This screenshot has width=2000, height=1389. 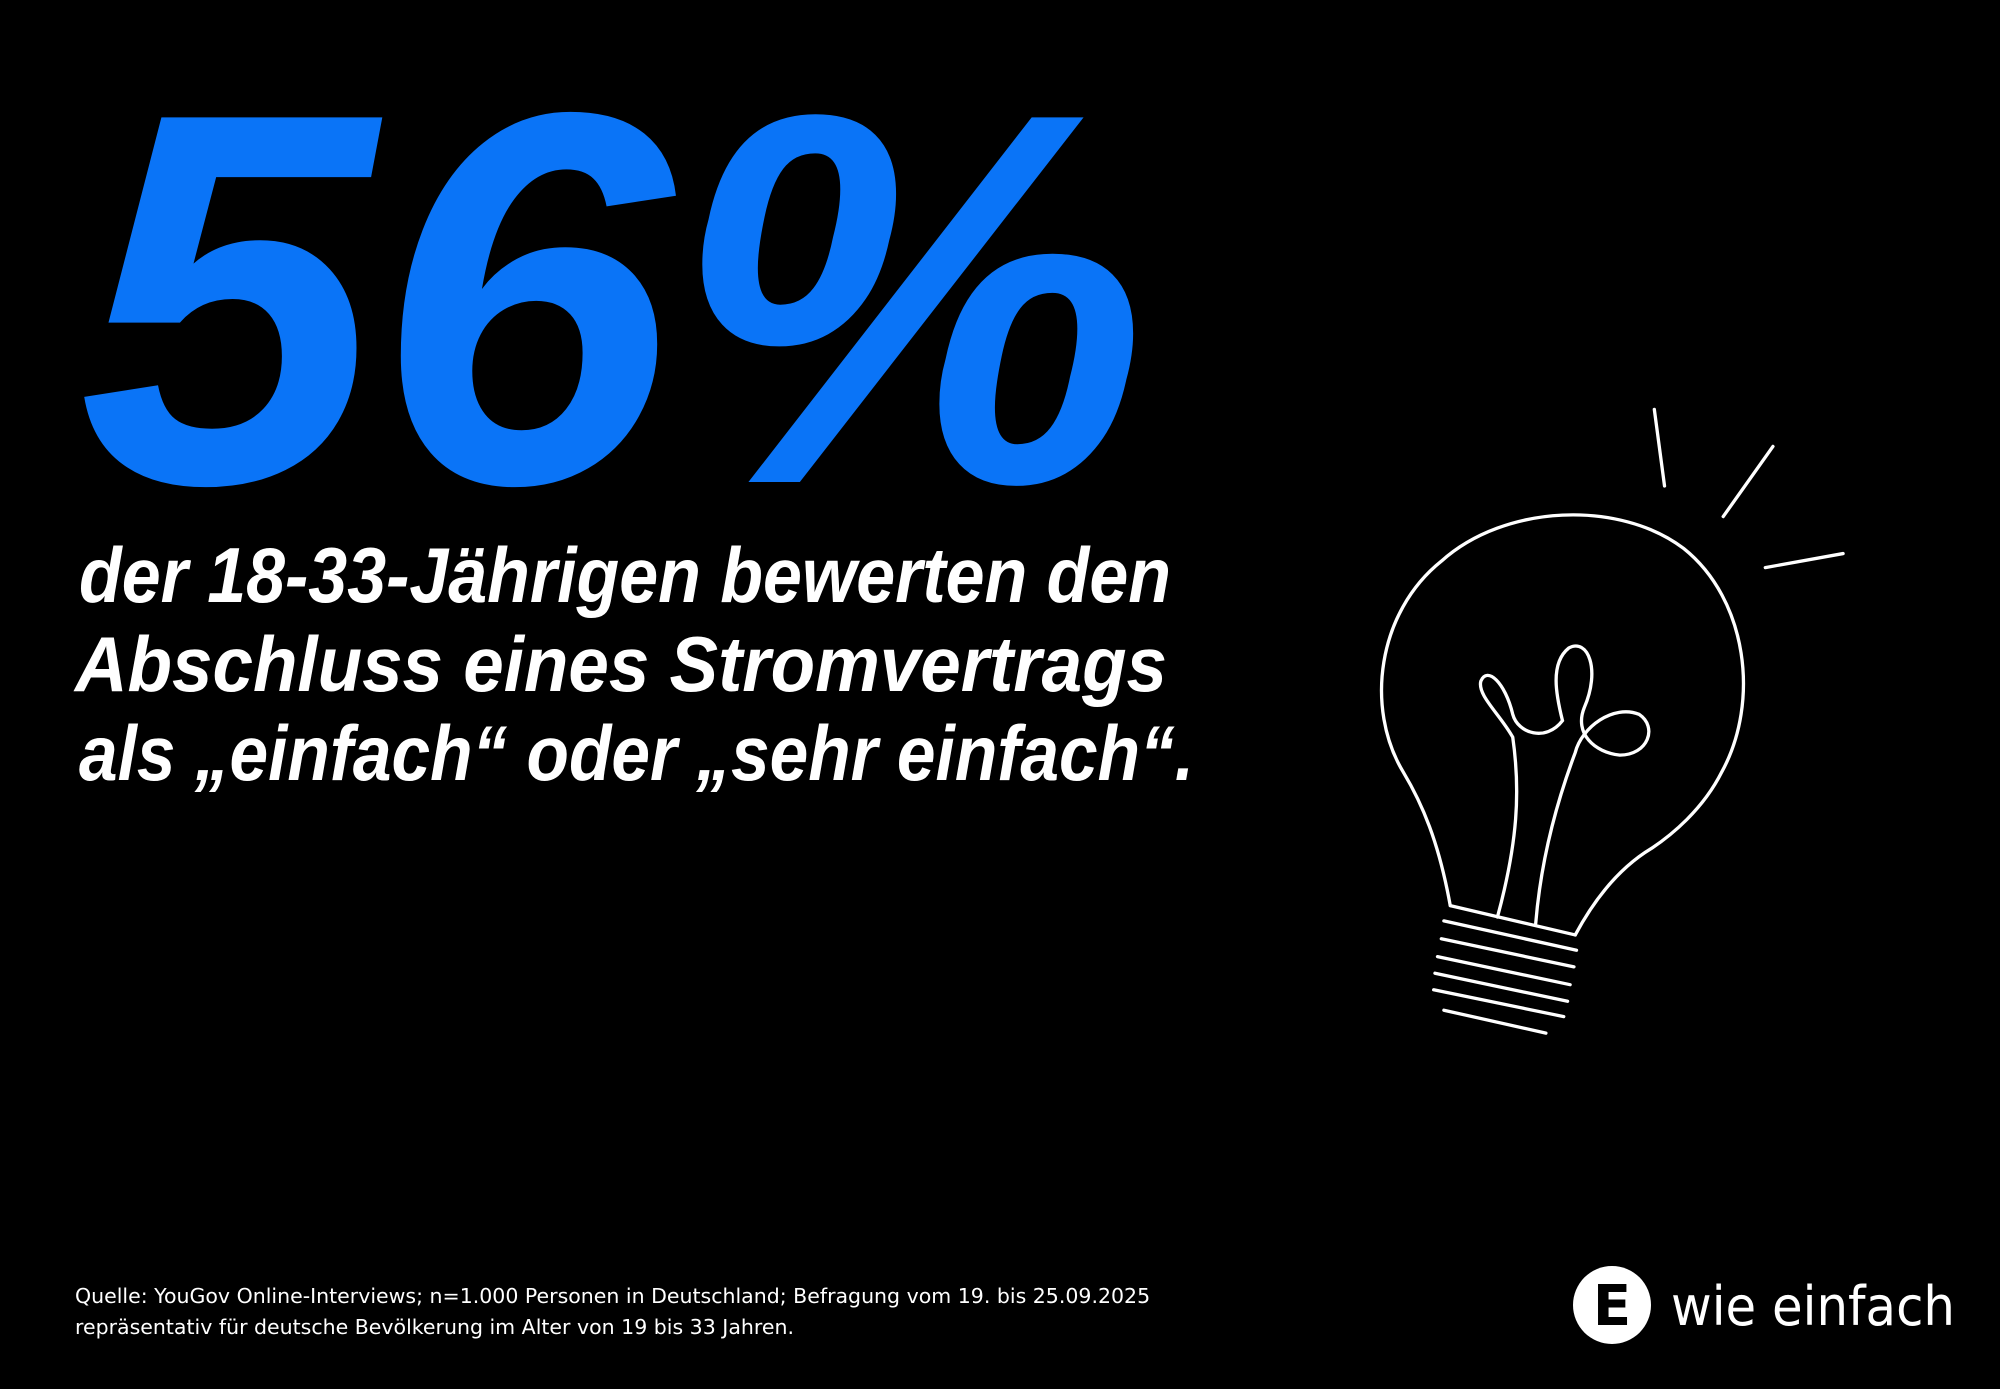 I want to click on logo-badge, so click(x=1612, y=1305).